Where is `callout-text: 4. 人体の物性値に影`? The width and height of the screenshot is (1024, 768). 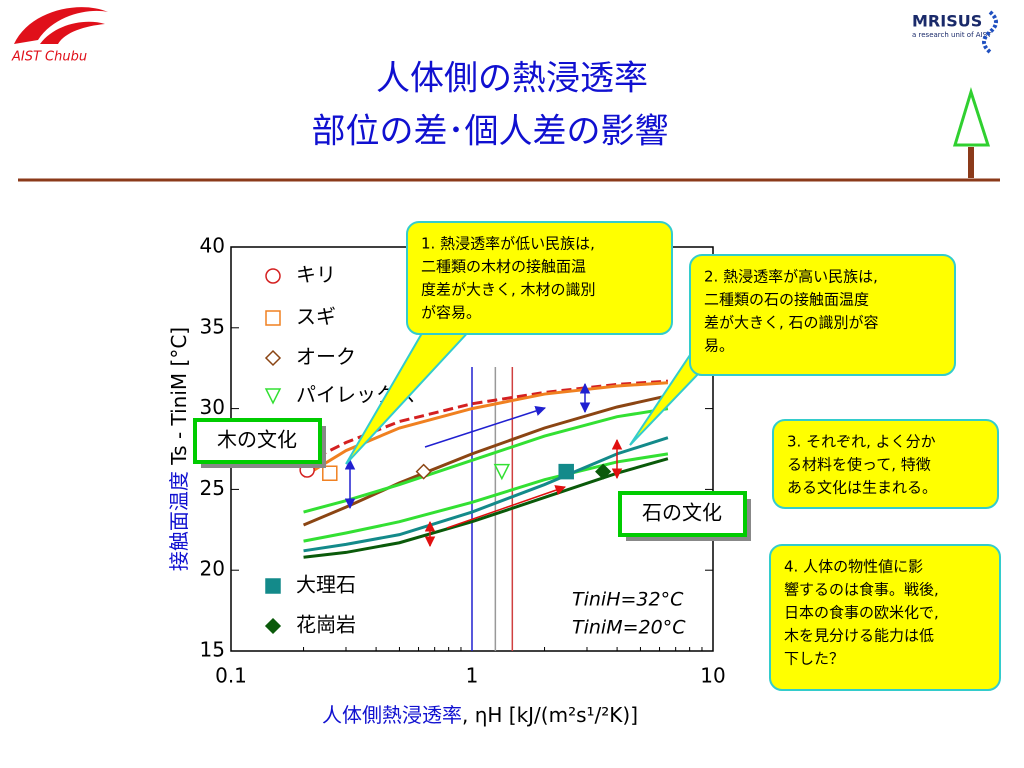
callout-text: 4. 人体の物性値に影 is located at coordinates (853, 567).